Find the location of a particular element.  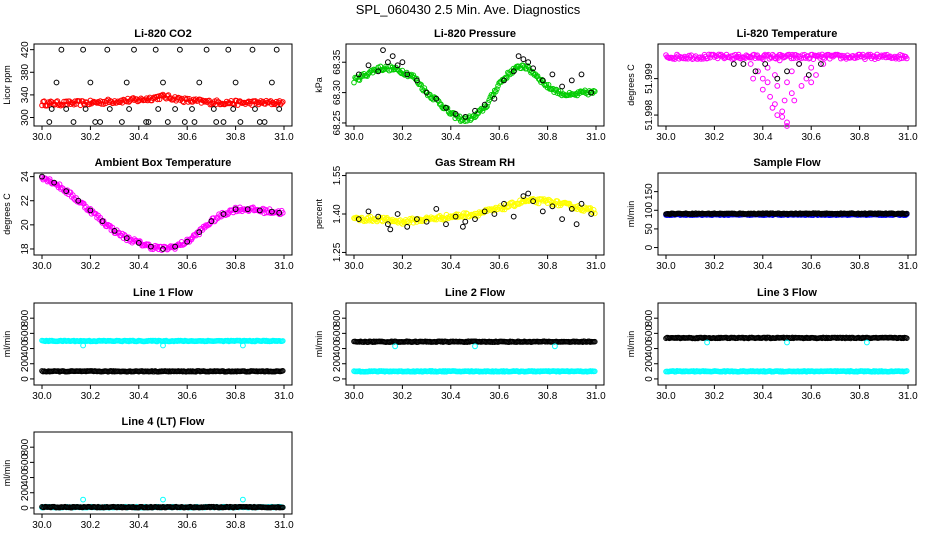

panel-title: Ambient Box Temperature is located at coordinates (163, 163).